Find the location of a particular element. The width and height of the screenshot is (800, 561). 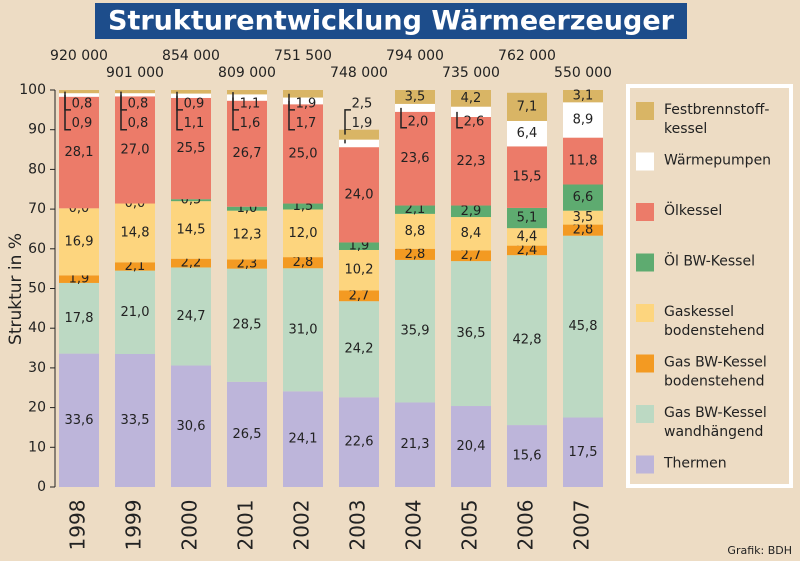

value-label: 1,7 is located at coordinates (306, 123).